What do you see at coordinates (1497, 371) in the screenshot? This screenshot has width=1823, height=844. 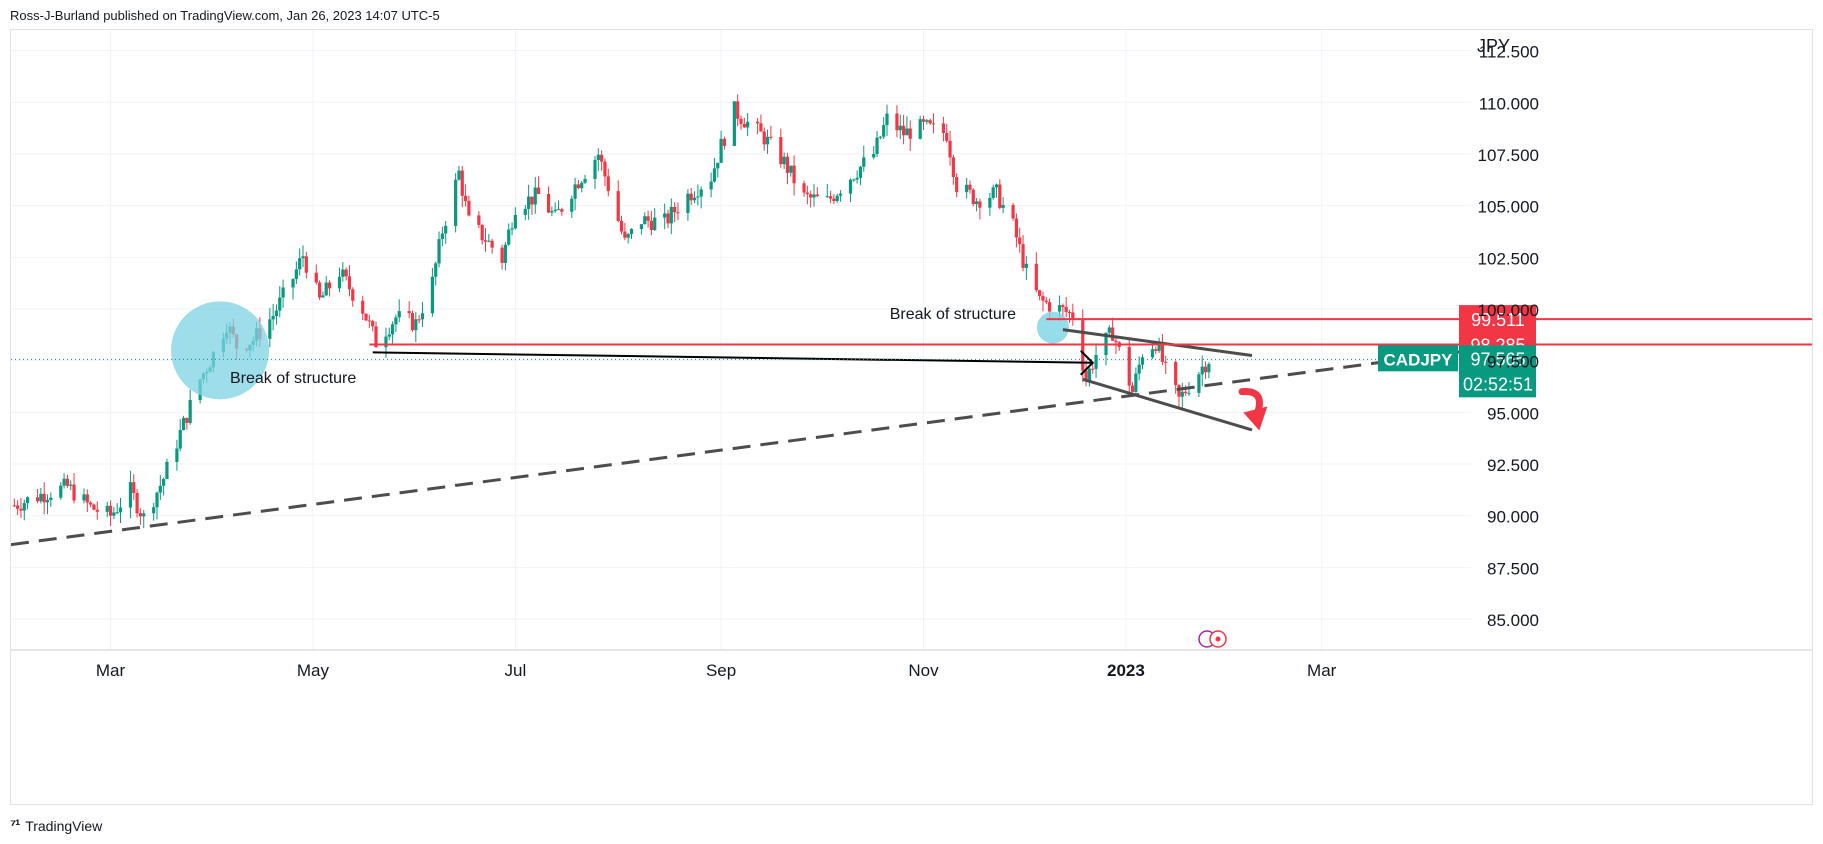 I see `last-price-box` at bounding box center [1497, 371].